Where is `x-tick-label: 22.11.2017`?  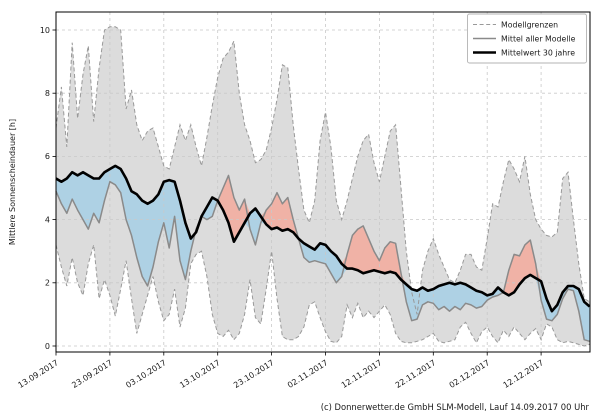 x-tick-label: 22.11.2017 is located at coordinates (416, 374).